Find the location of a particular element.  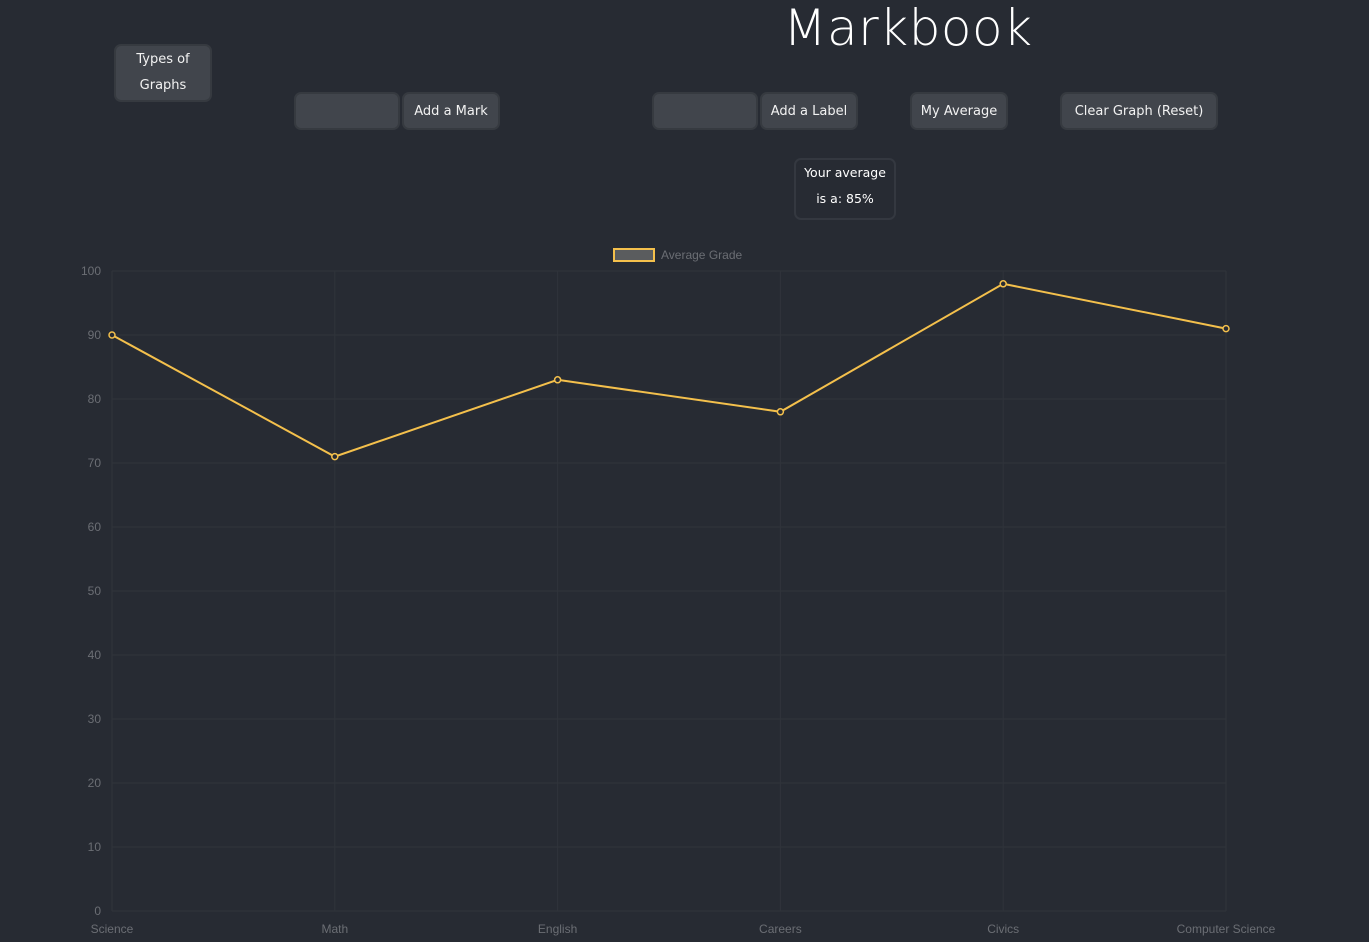

y-tick-label: 20 is located at coordinates (95, 783).